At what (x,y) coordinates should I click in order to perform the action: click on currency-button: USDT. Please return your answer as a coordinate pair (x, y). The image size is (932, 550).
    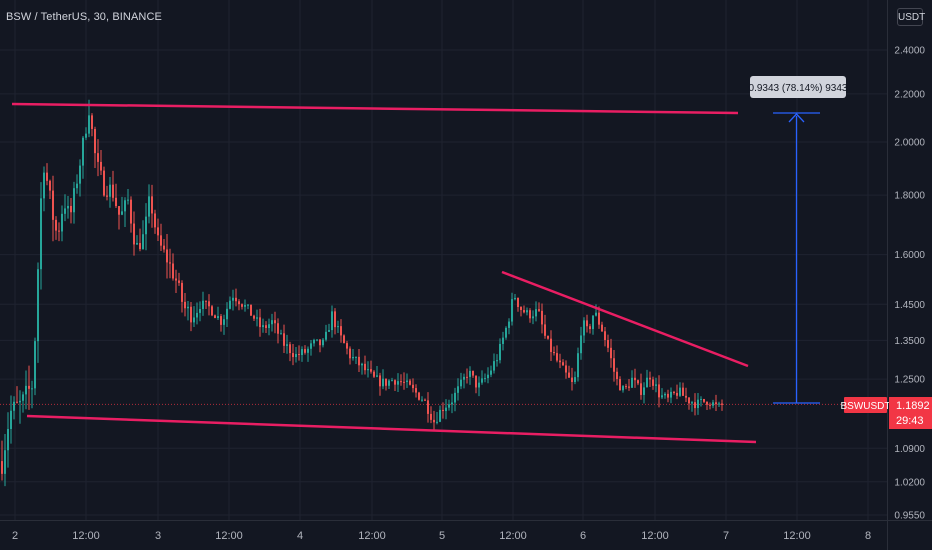
    Looking at the image, I should click on (911, 17).